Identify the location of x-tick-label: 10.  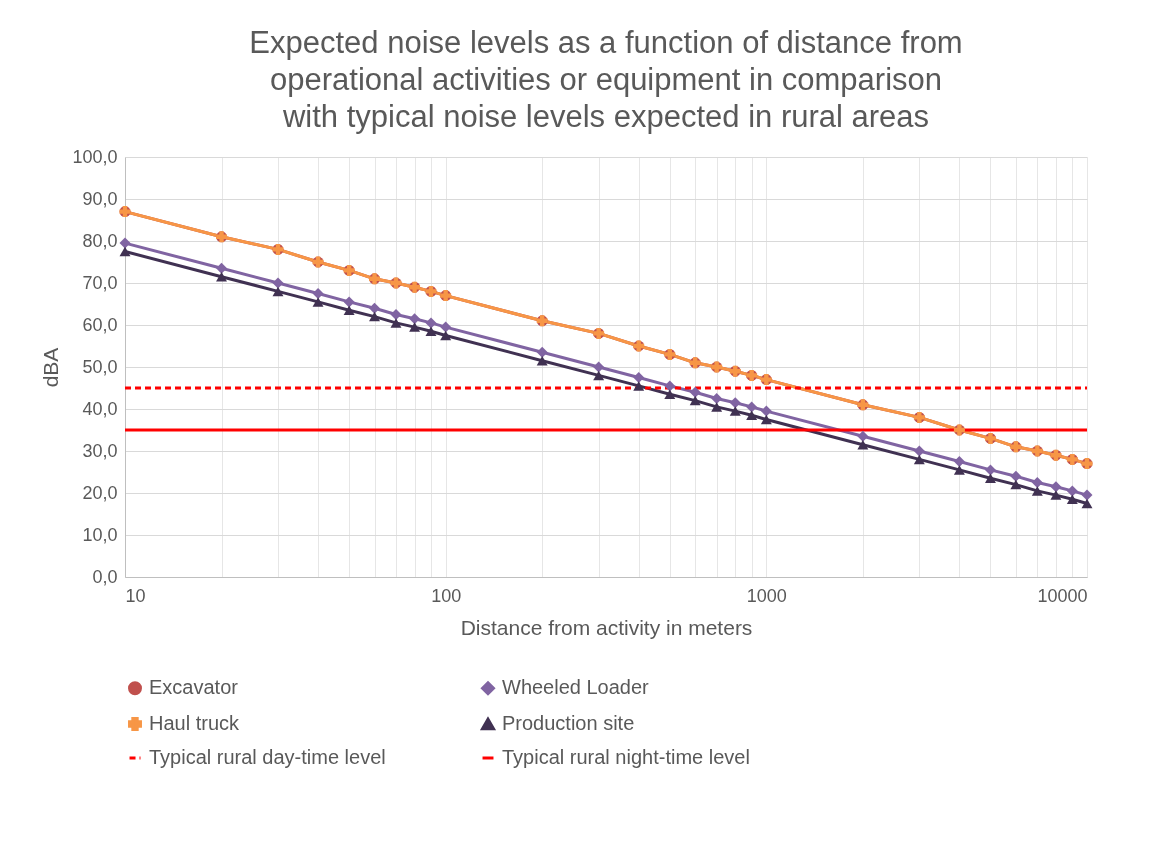
(135, 595).